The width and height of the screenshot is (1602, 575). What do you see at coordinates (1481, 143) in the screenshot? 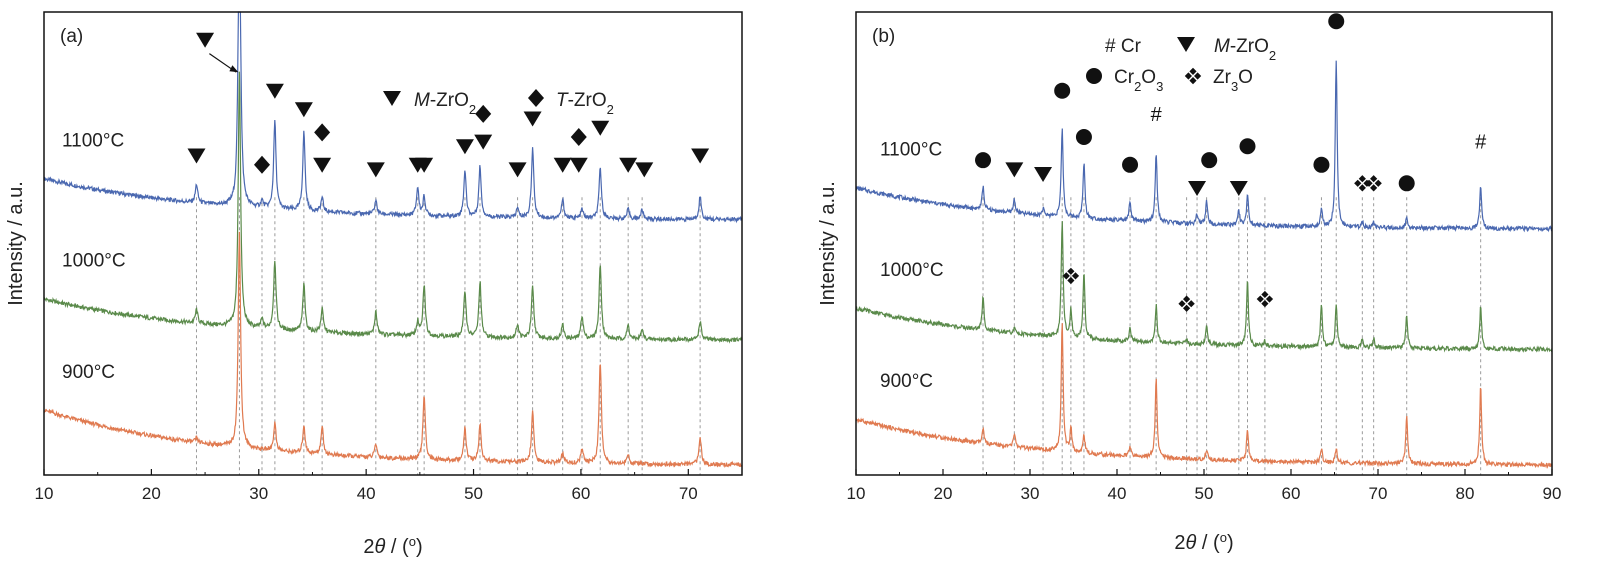
I see `hash-marker: #` at bounding box center [1481, 143].